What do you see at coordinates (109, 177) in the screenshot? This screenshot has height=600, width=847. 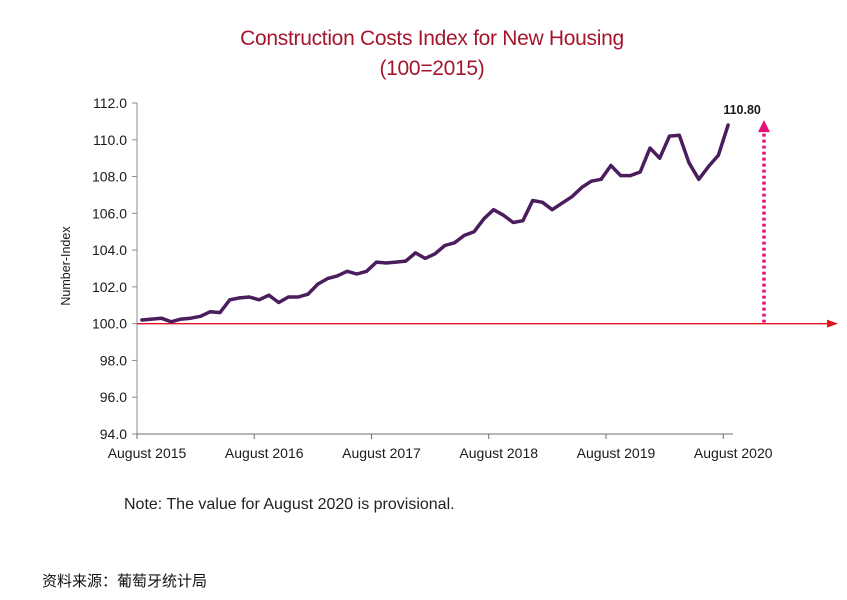 I see `y-tick-label: 108.0` at bounding box center [109, 177].